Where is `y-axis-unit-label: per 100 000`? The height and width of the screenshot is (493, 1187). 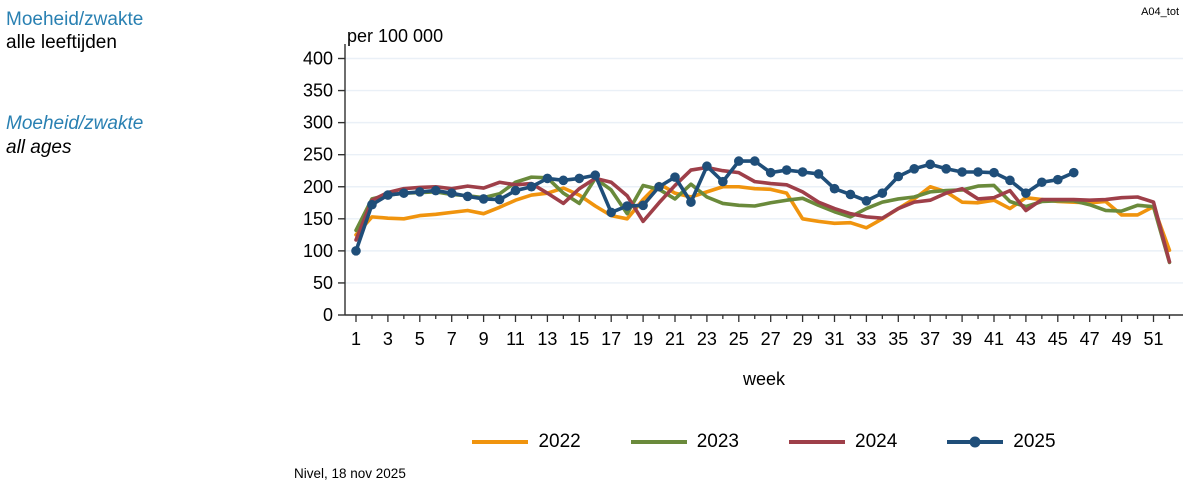
y-axis-unit-label: per 100 000 is located at coordinates (395, 36).